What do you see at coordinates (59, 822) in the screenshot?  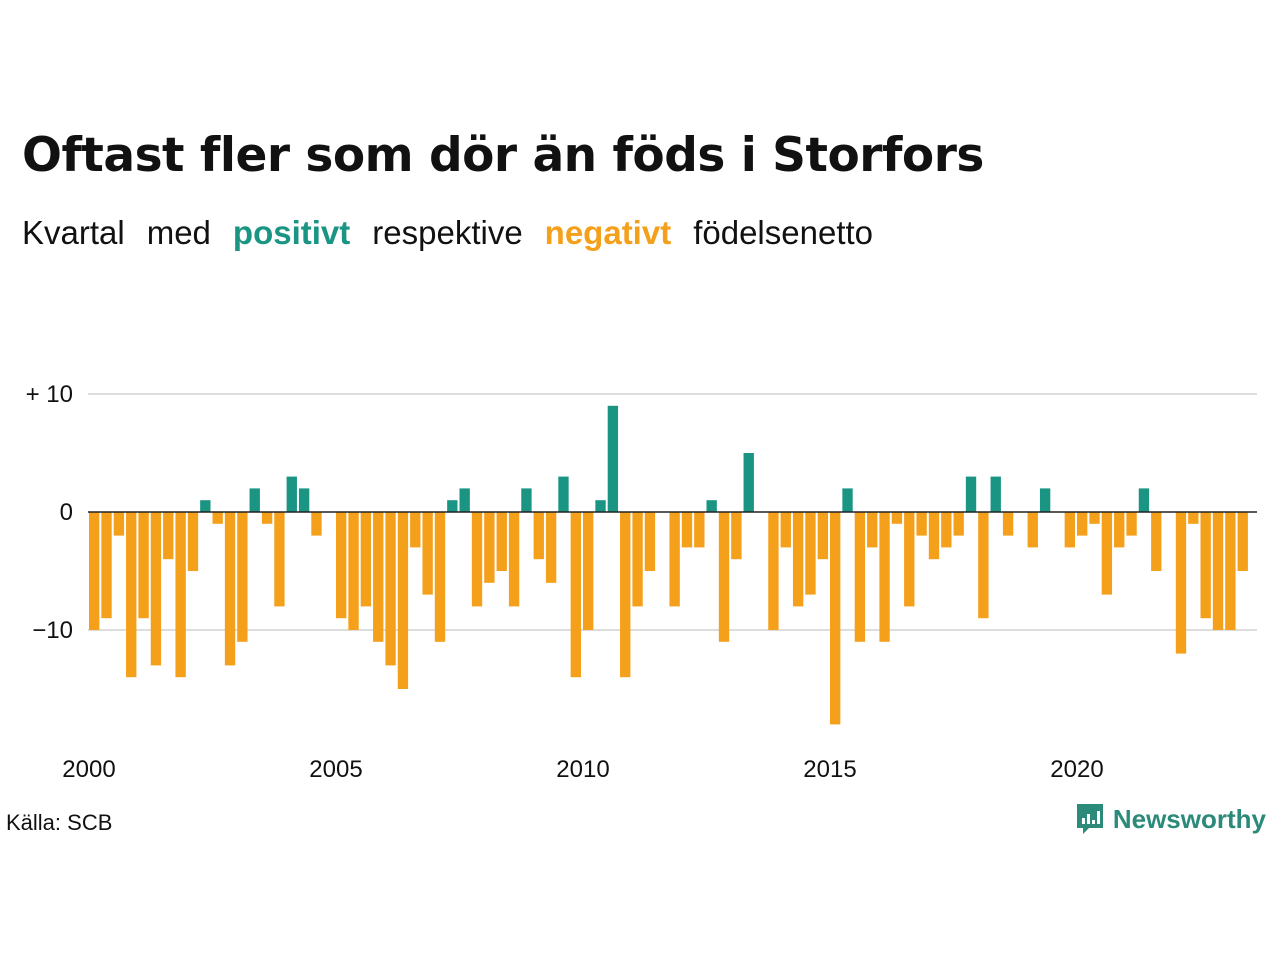 I see `source-note: Källa: SCB` at bounding box center [59, 822].